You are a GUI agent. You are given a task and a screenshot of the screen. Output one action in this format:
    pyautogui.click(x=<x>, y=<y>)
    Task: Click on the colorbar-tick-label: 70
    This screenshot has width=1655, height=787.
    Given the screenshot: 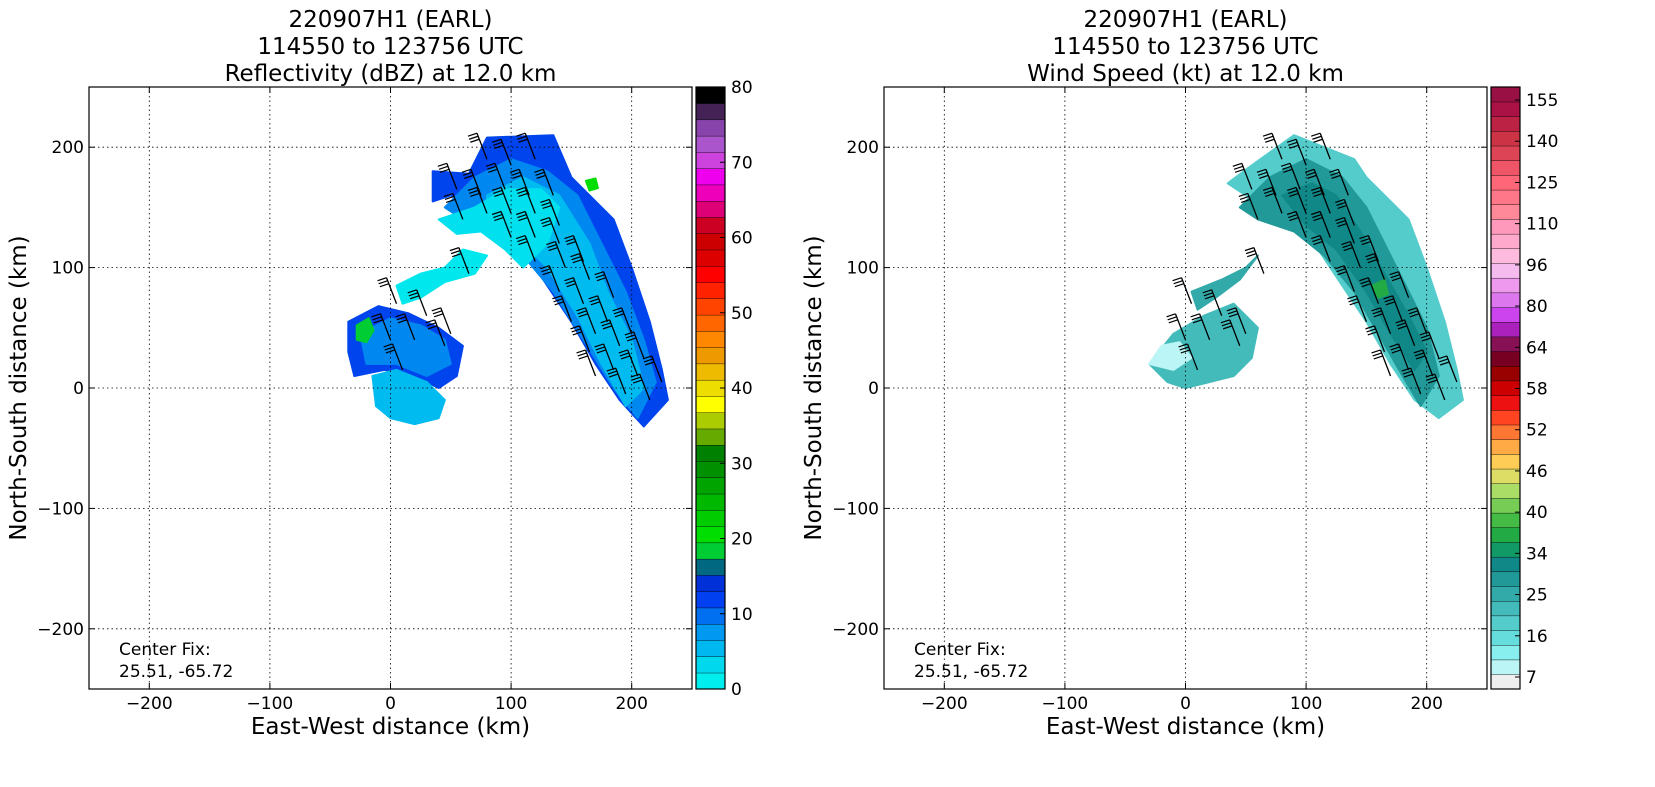 What is the action you would take?
    pyautogui.click(x=742, y=163)
    